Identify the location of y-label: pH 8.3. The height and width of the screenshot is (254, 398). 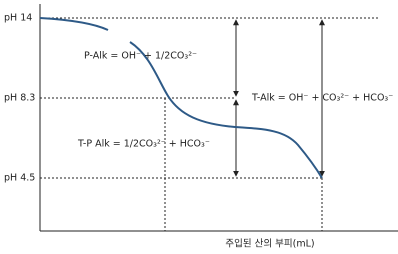
(19, 98).